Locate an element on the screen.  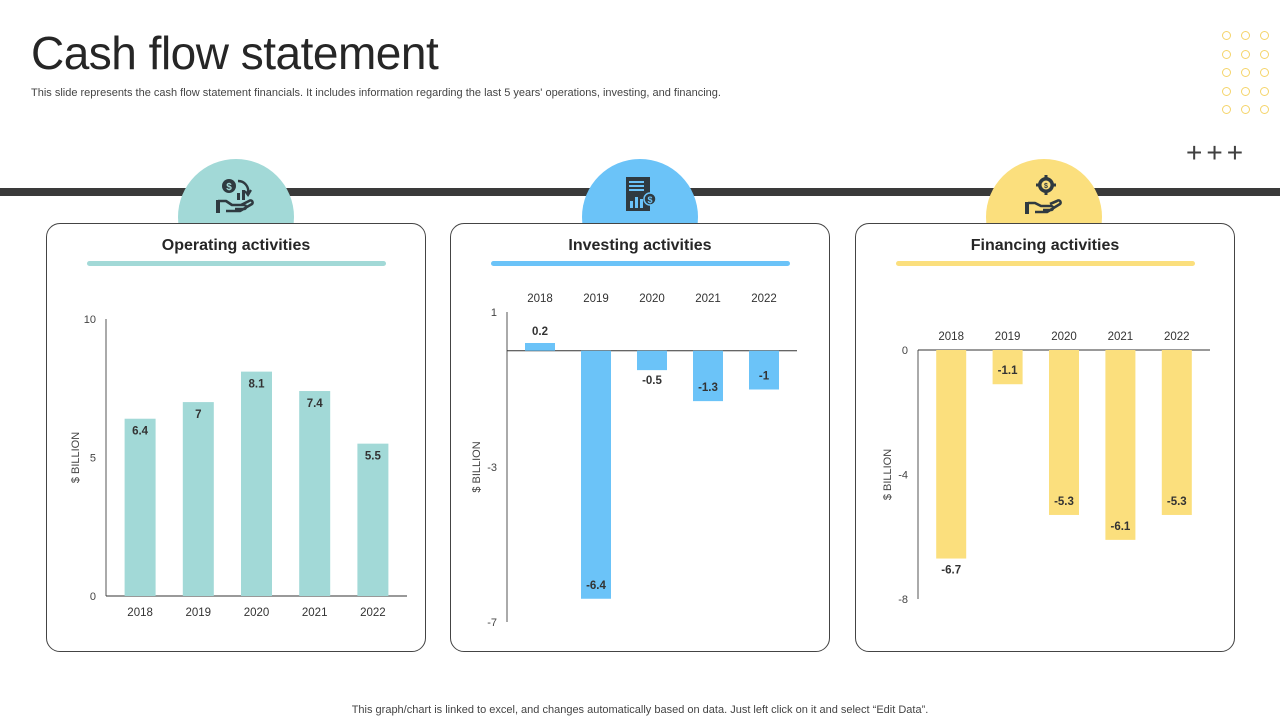
data-label: 5.5 is located at coordinates (373, 457).